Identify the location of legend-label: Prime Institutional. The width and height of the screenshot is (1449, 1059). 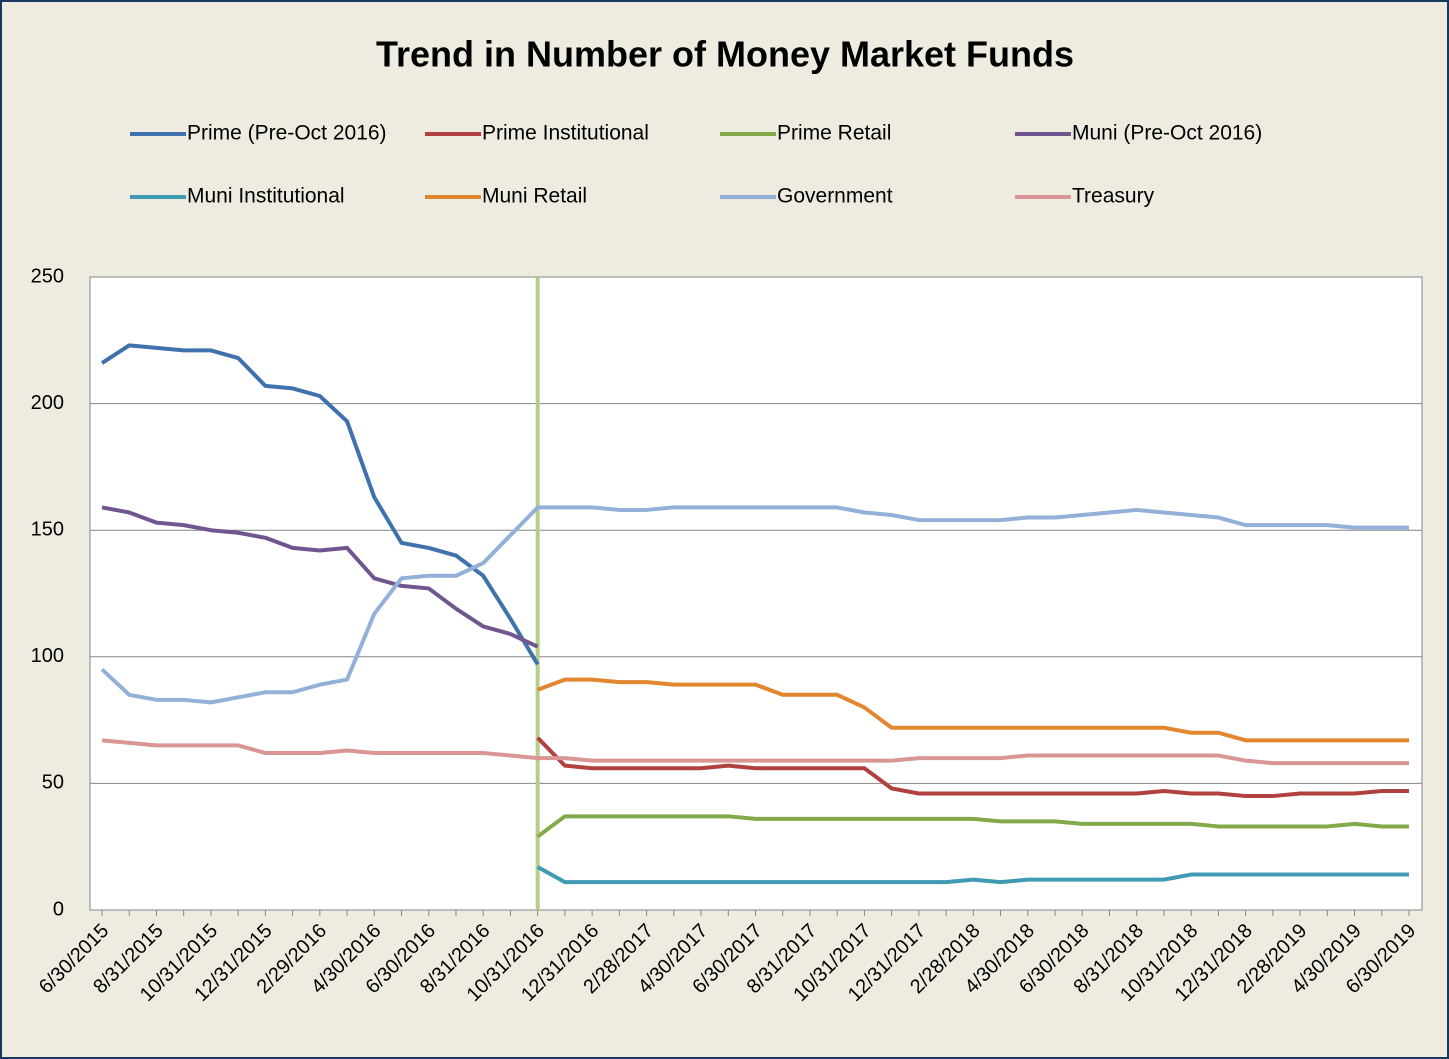
(565, 133).